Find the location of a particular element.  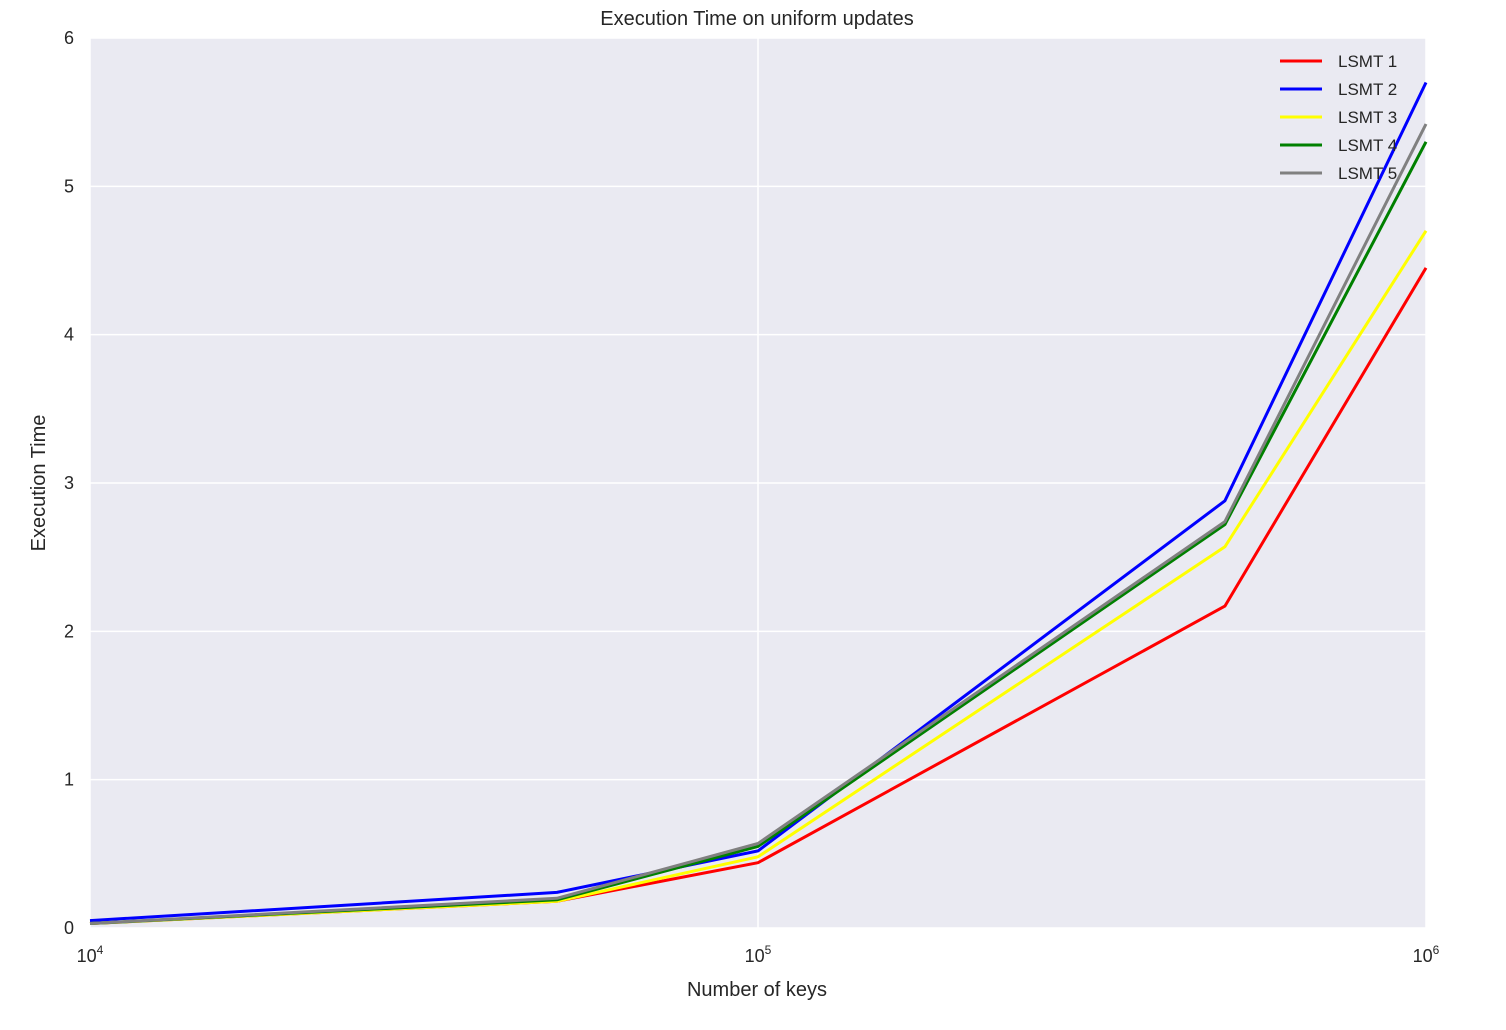

x-axis-ticks: 10⁴ 10⁵ 10⁶ is located at coordinates (758, 954).